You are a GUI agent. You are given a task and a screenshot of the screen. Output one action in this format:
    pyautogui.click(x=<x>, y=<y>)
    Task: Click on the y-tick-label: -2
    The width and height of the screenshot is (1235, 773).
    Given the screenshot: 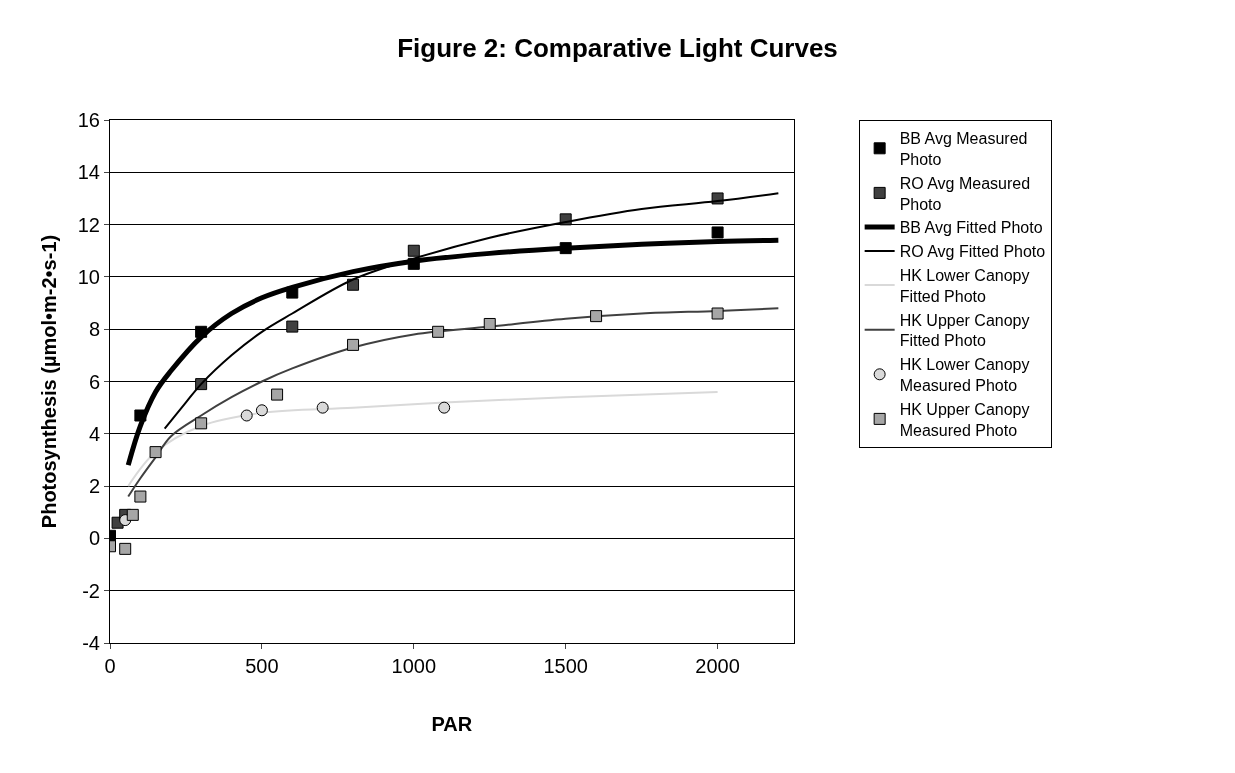 What is the action you would take?
    pyautogui.click(x=91, y=590)
    